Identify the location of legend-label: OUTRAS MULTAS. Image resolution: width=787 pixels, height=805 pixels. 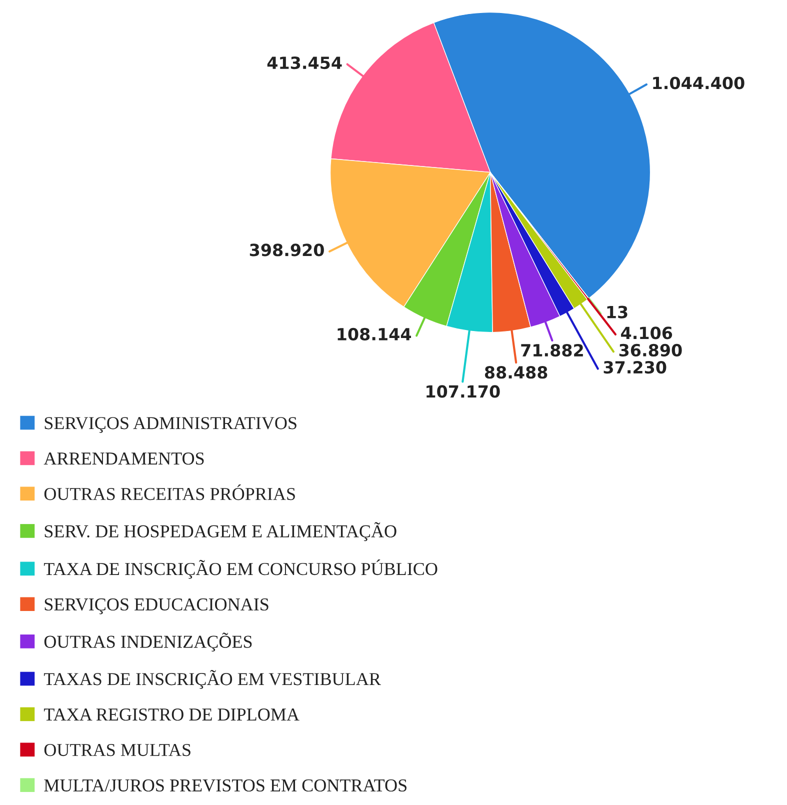
(117, 750).